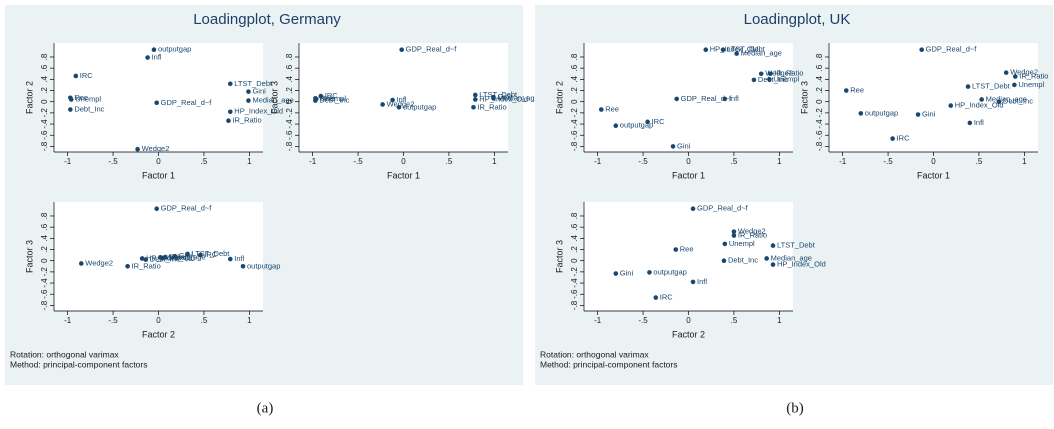 The image size is (1054, 429). What do you see at coordinates (432, 49) in the screenshot?
I see `point-label: GDP_Real_d~f` at bounding box center [432, 49].